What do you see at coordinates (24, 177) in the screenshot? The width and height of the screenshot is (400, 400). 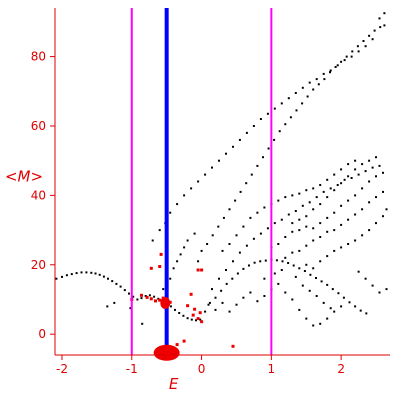 I see `y-axis-title: <M>` at bounding box center [24, 177].